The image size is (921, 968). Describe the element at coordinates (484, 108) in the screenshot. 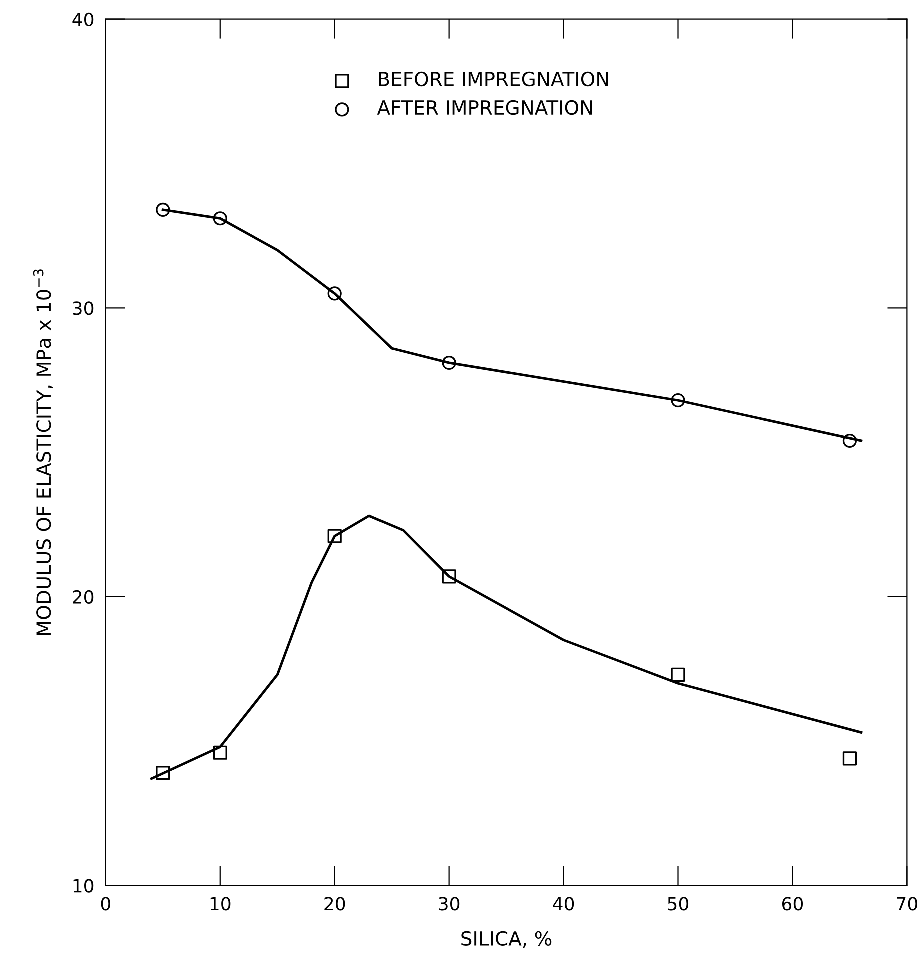

I see `legend-label: AFTER IMPREGNATION` at that location.